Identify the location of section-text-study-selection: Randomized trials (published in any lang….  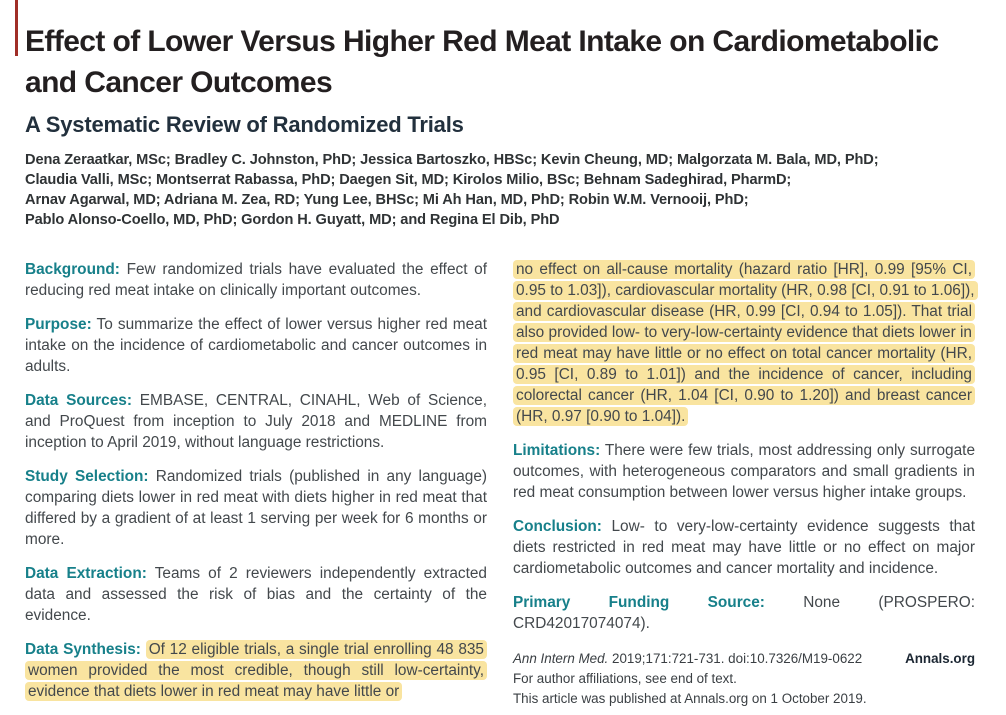
(256, 508).